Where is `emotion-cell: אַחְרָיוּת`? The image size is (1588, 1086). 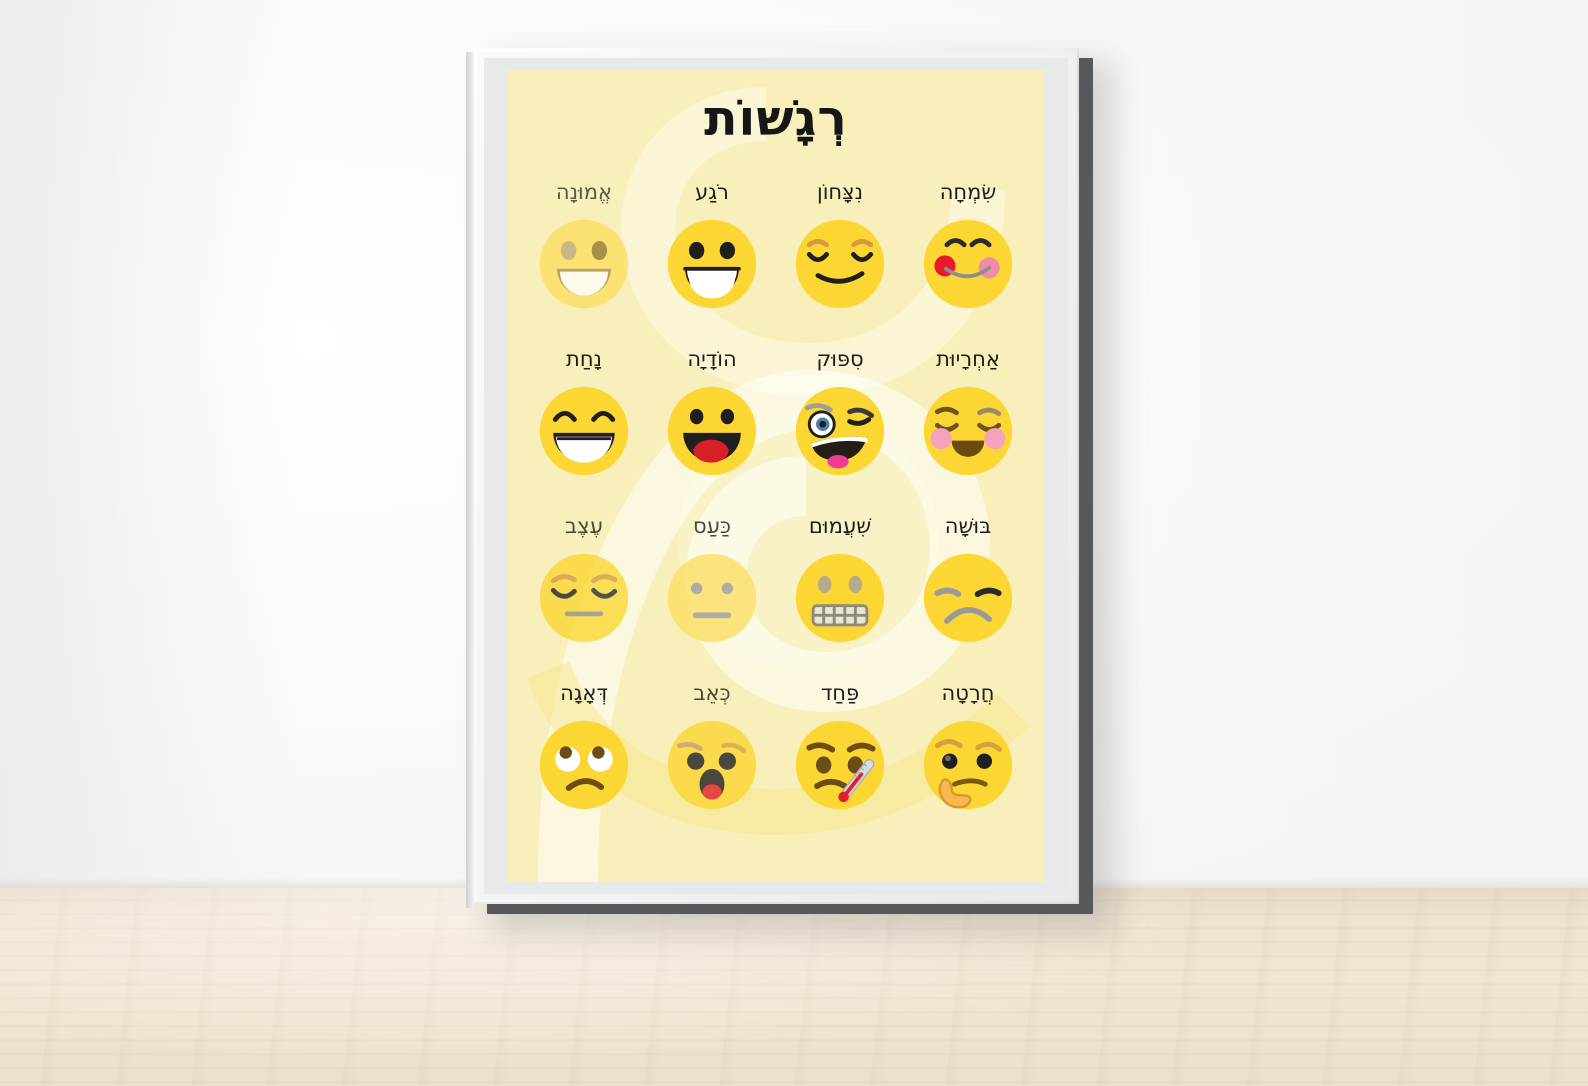 emotion-cell: אַחְרָיוּת is located at coordinates (968, 430).